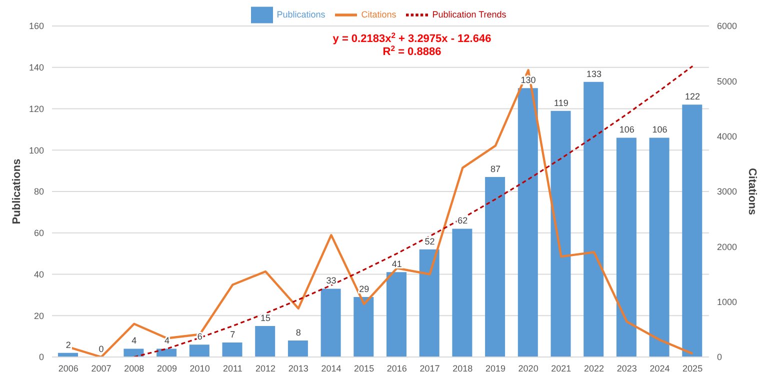  What do you see at coordinates (166, 368) in the screenshot?
I see `x-tick-label: 2009` at bounding box center [166, 368].